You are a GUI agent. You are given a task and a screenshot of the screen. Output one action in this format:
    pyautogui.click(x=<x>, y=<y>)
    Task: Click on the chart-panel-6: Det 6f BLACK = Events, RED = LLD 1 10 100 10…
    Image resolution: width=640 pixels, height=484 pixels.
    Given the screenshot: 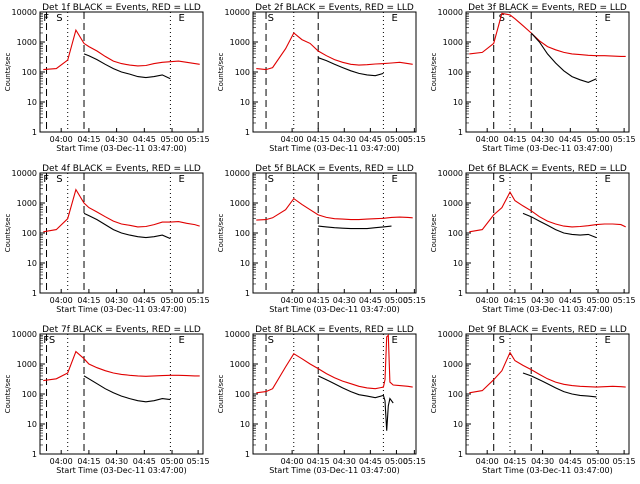 What is the action you would take?
    pyautogui.click(x=533, y=239)
    